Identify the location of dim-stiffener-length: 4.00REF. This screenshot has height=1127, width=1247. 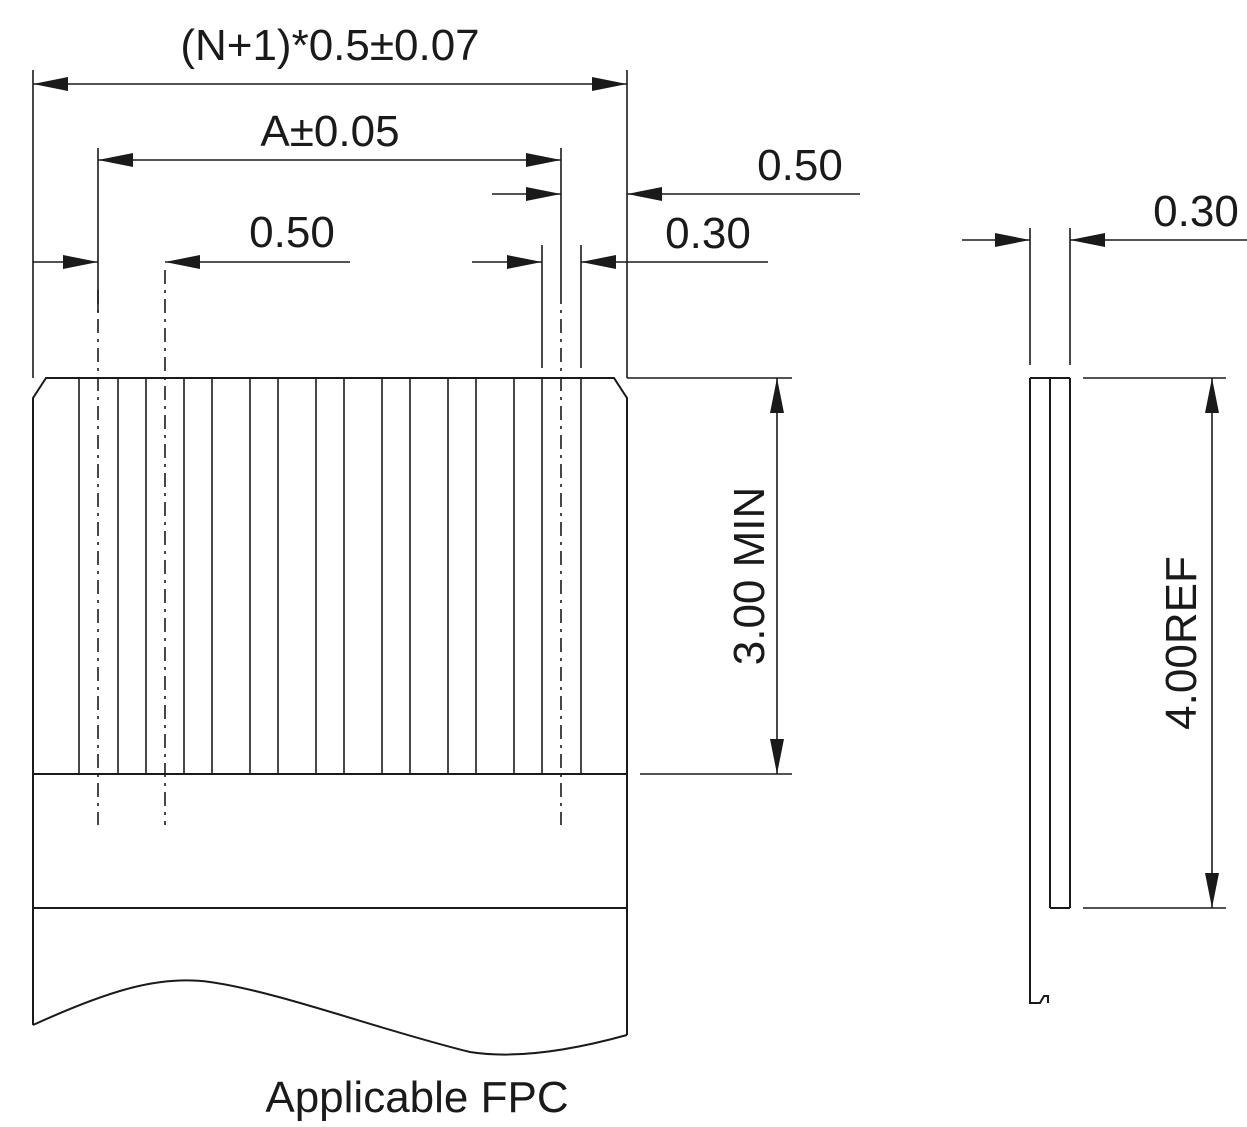
(1188, 643).